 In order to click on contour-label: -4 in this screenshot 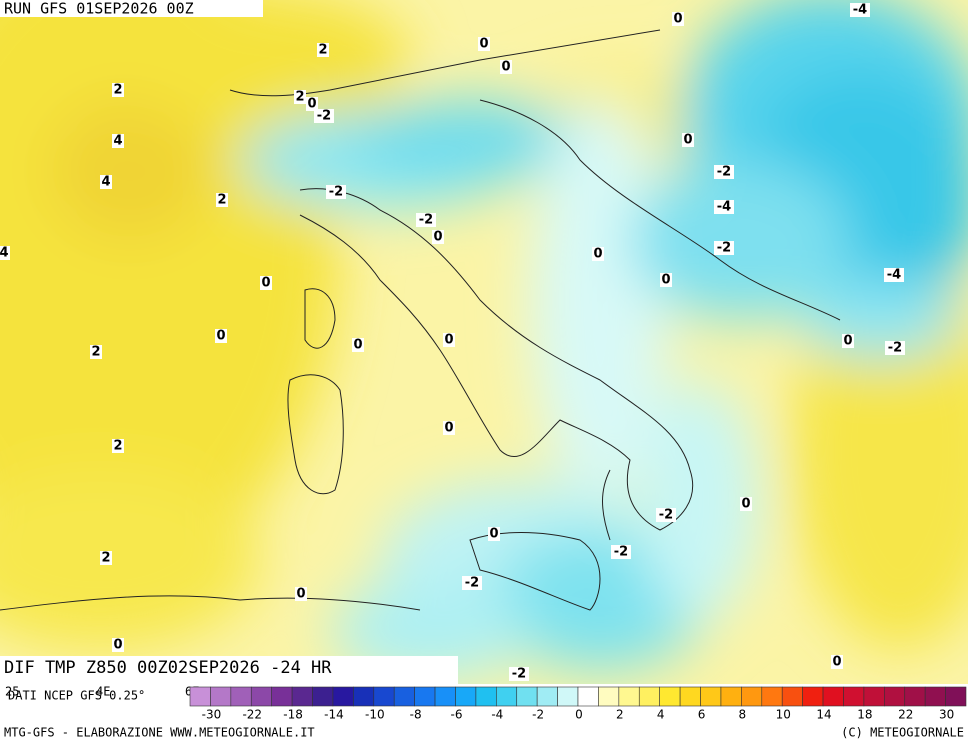, I will do `click(894, 275)`.